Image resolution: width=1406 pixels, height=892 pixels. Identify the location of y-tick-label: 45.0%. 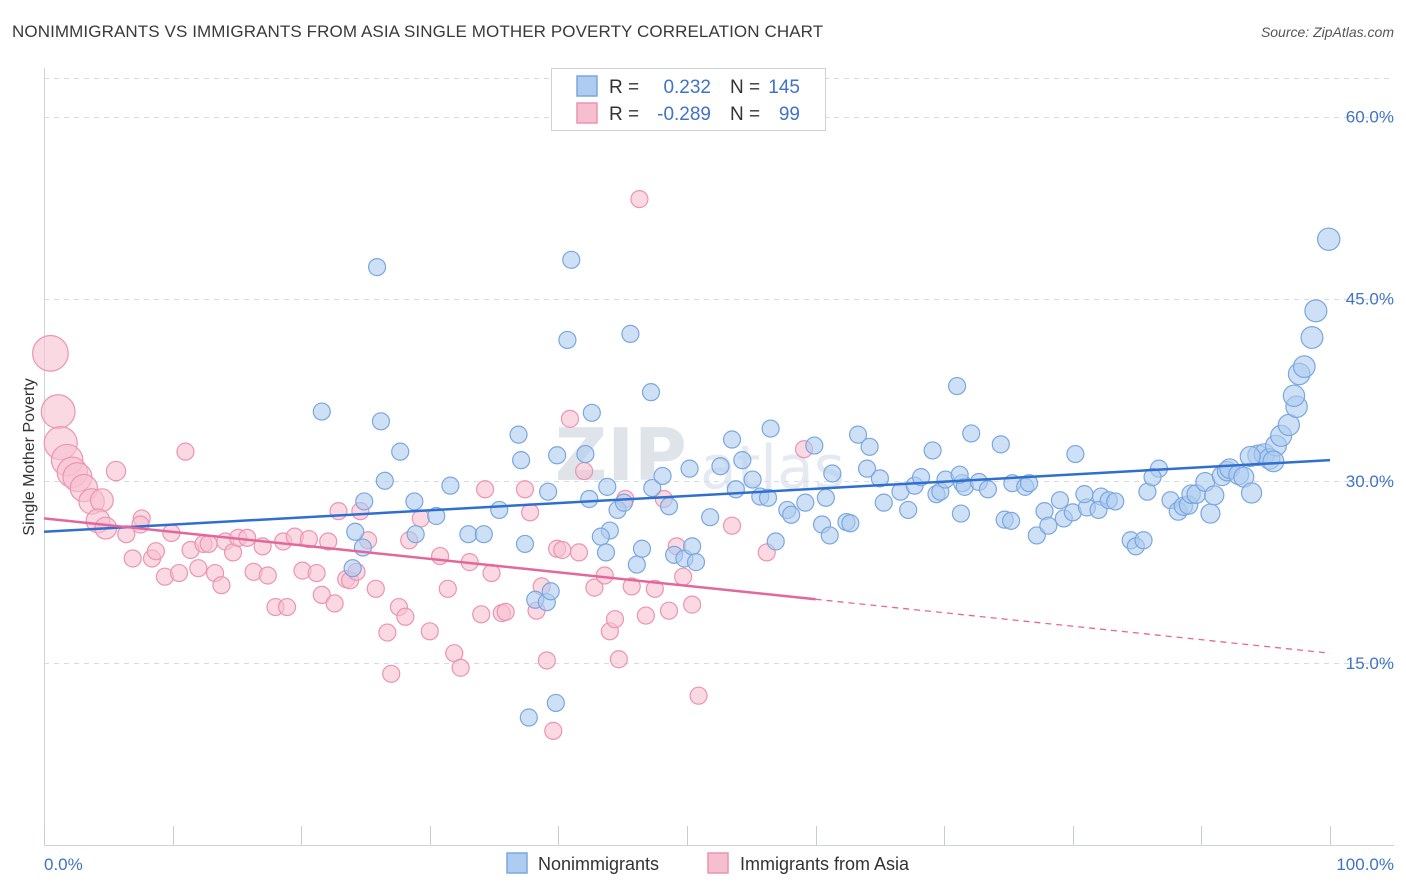
(1370, 299).